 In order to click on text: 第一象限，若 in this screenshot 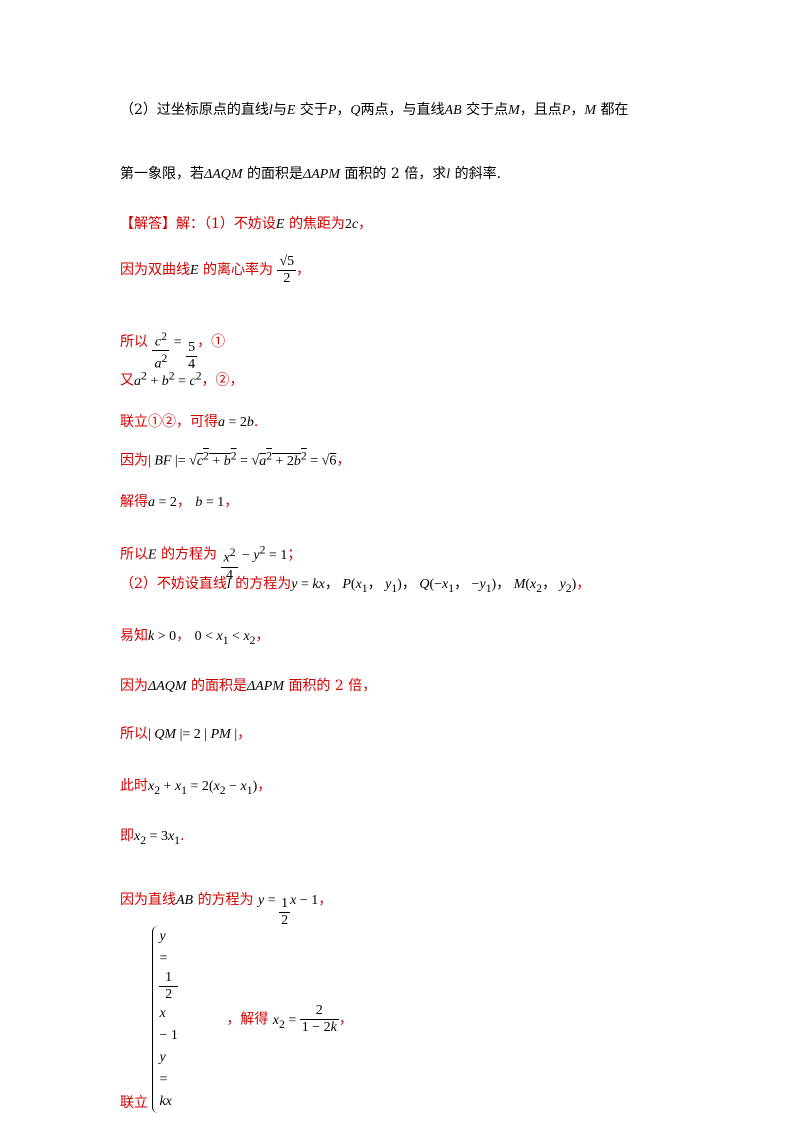, I will do `click(162, 174)`.